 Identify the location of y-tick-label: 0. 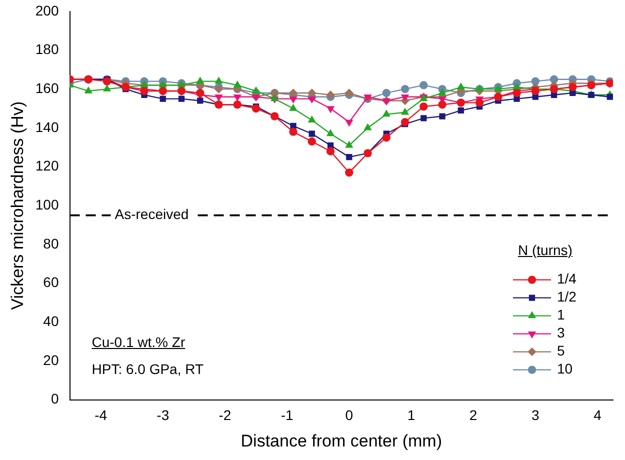
(54, 398).